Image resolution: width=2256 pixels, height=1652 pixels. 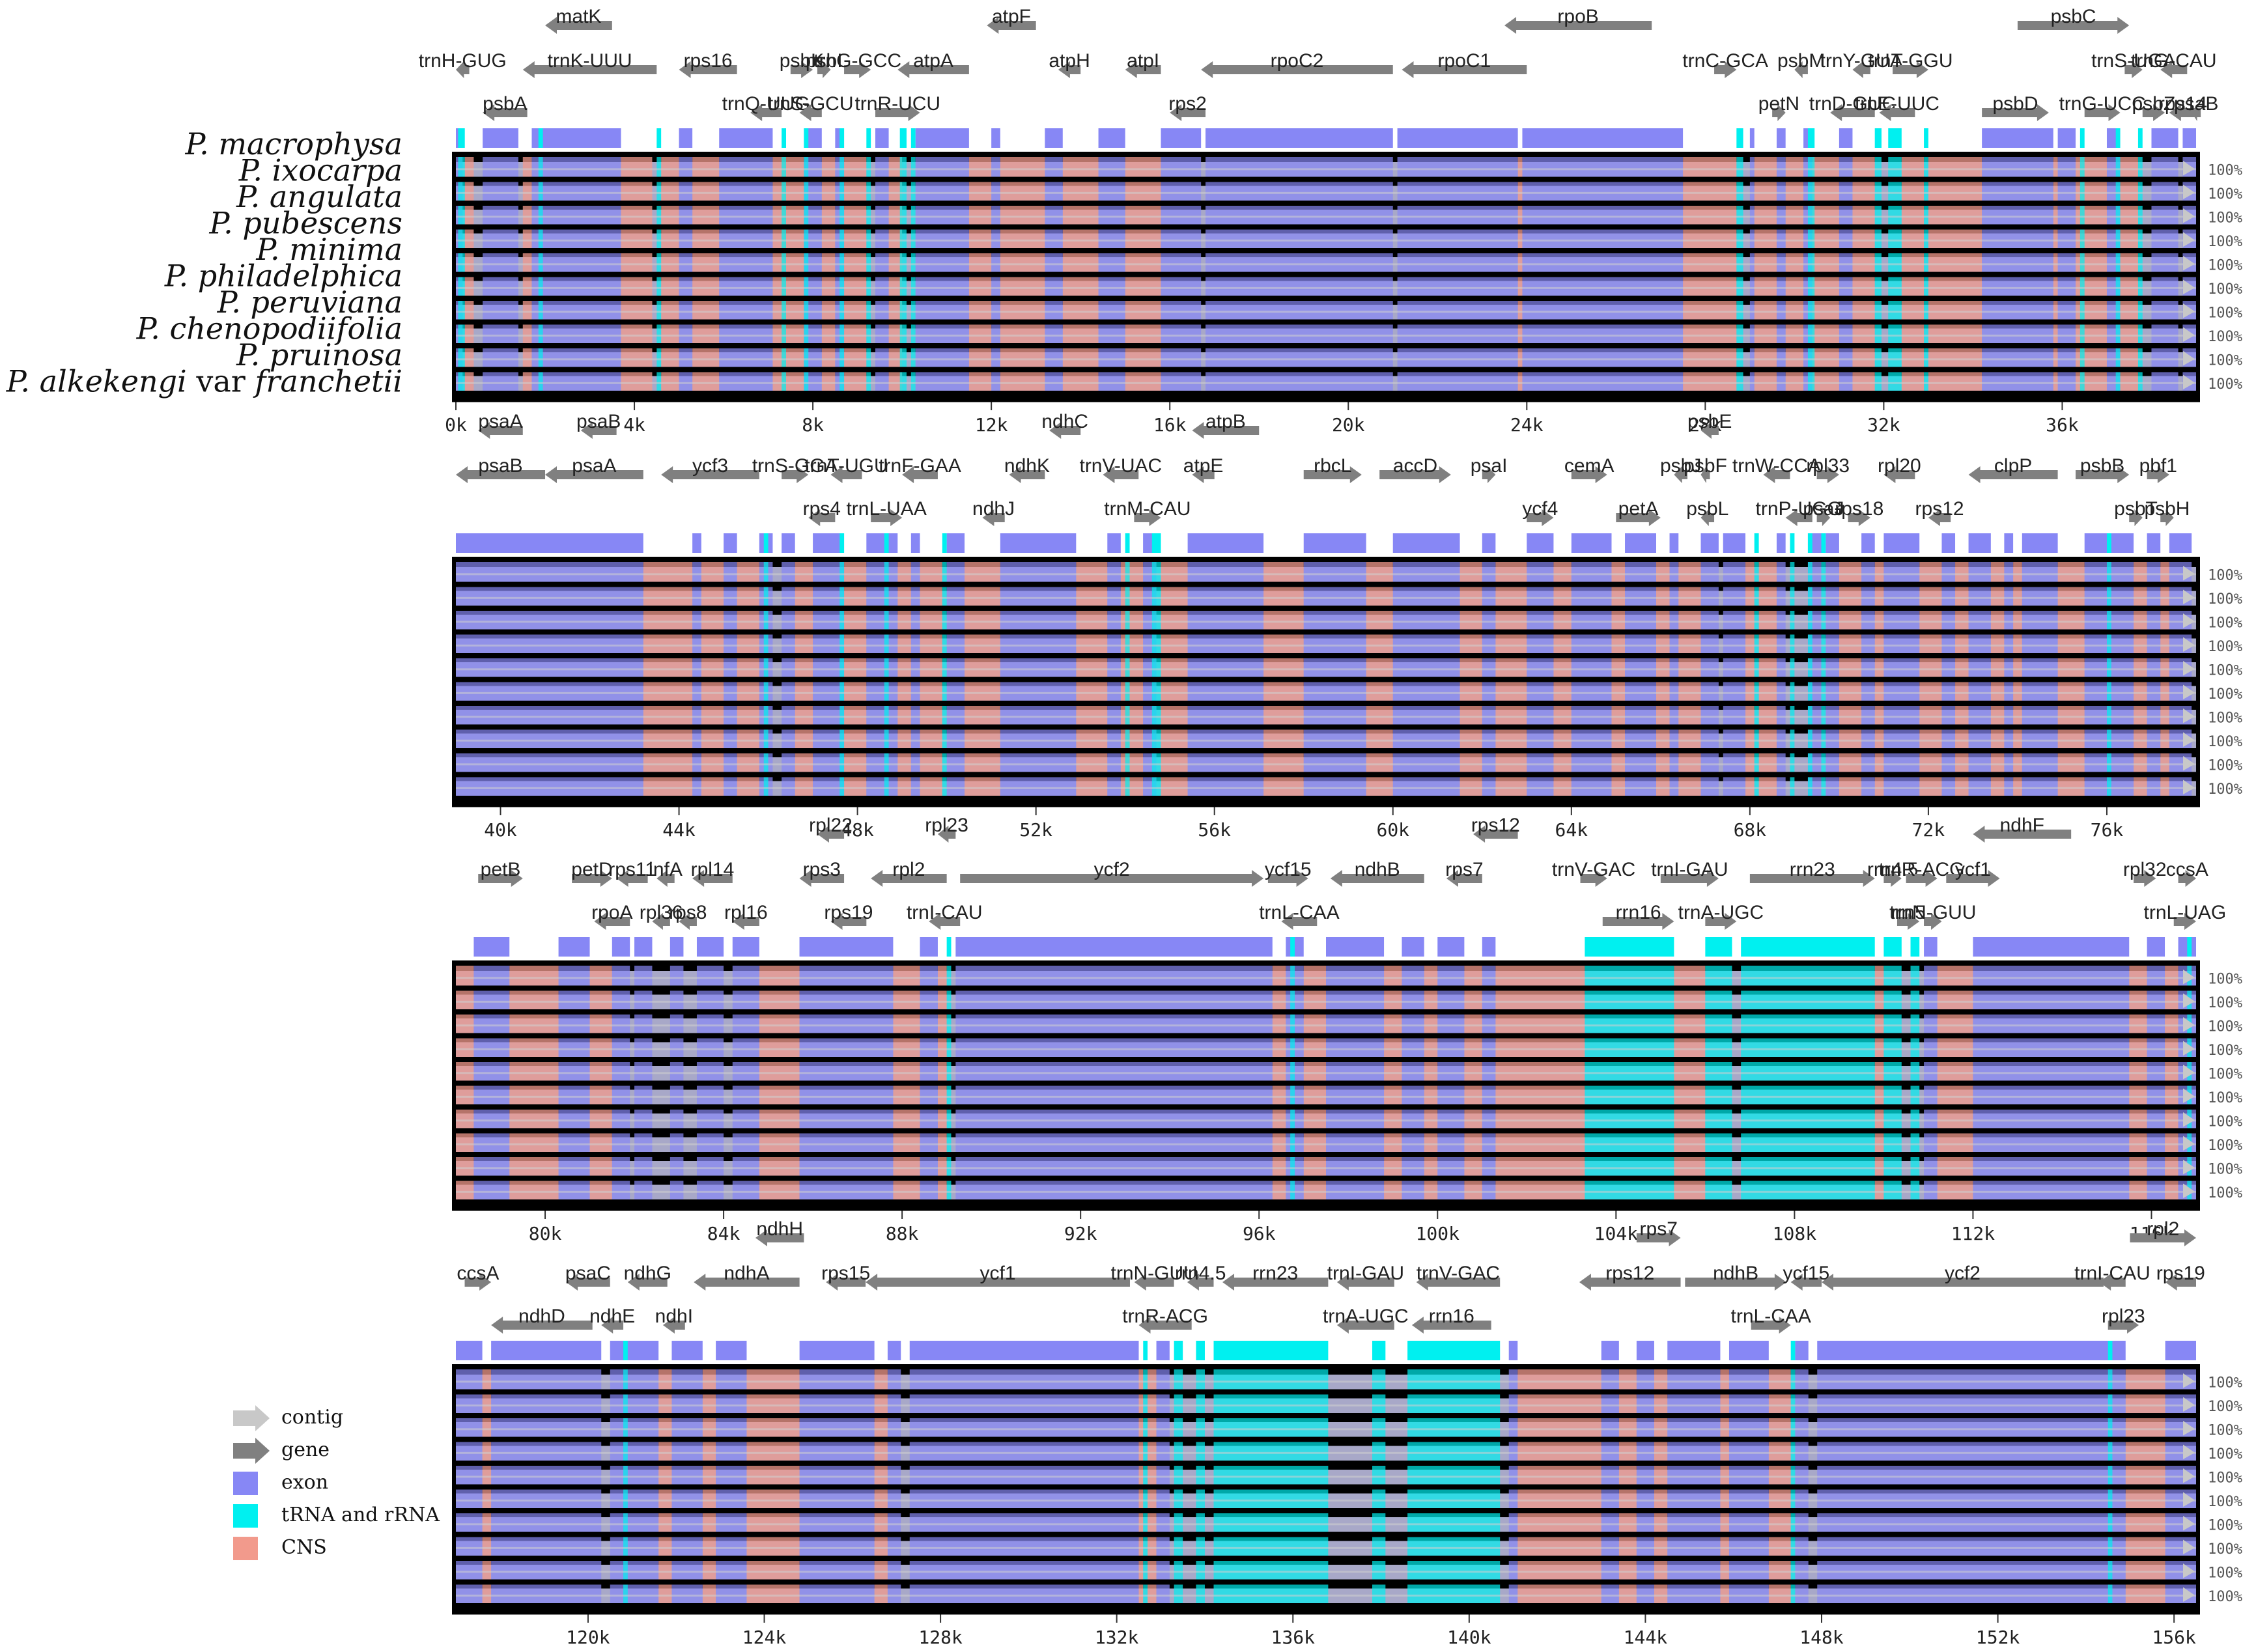 I want to click on gene-label: rpl16, so click(x=746, y=913).